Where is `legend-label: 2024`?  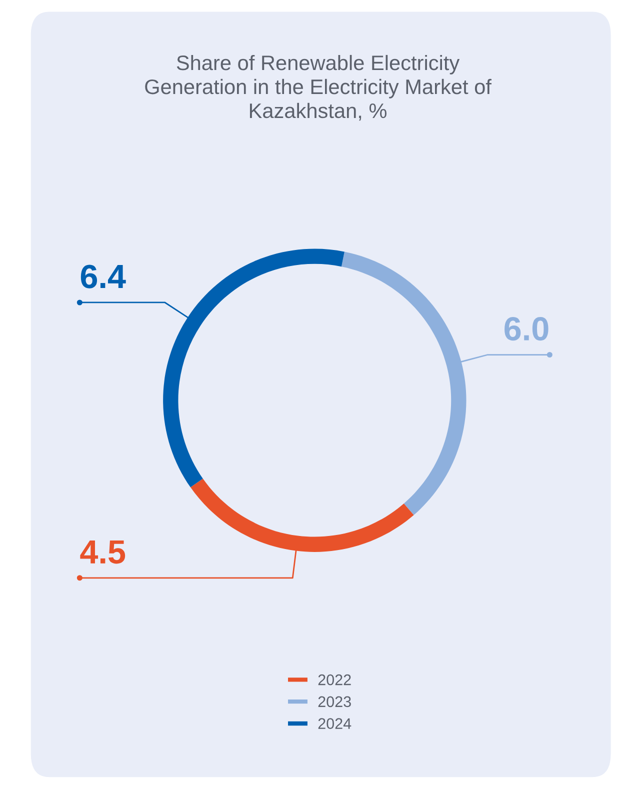
legend-label: 2024 is located at coordinates (335, 723).